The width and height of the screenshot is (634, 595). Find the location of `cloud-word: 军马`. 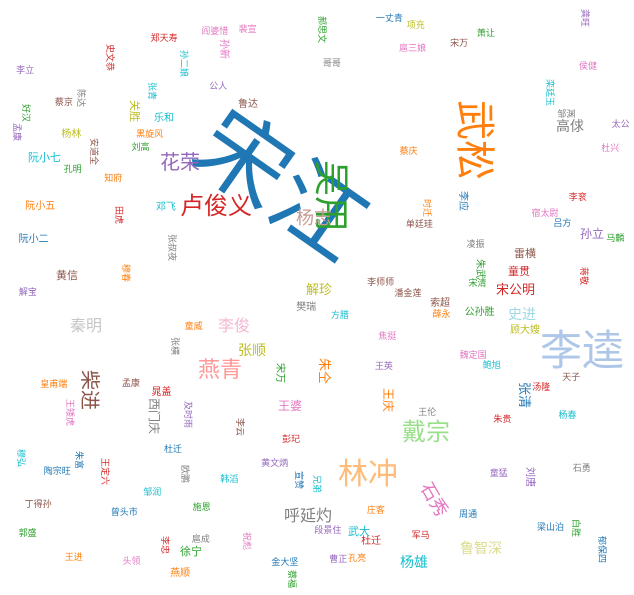

cloud-word: 军马 is located at coordinates (420, 535).